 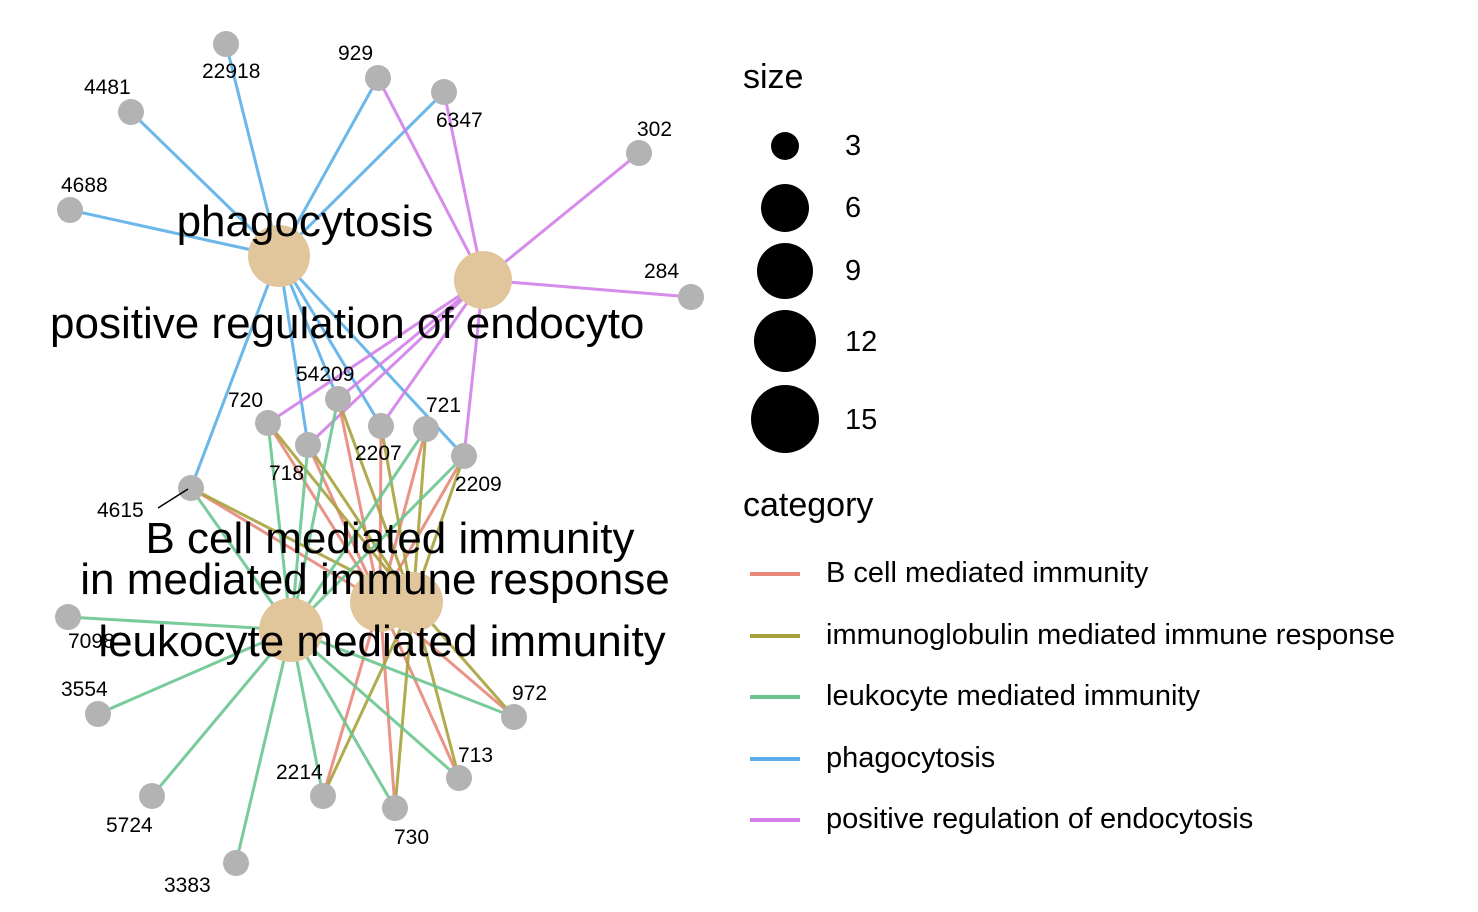 What do you see at coordinates (911, 757) in the screenshot?
I see `category-legend-label-phago: phagocytosis` at bounding box center [911, 757].